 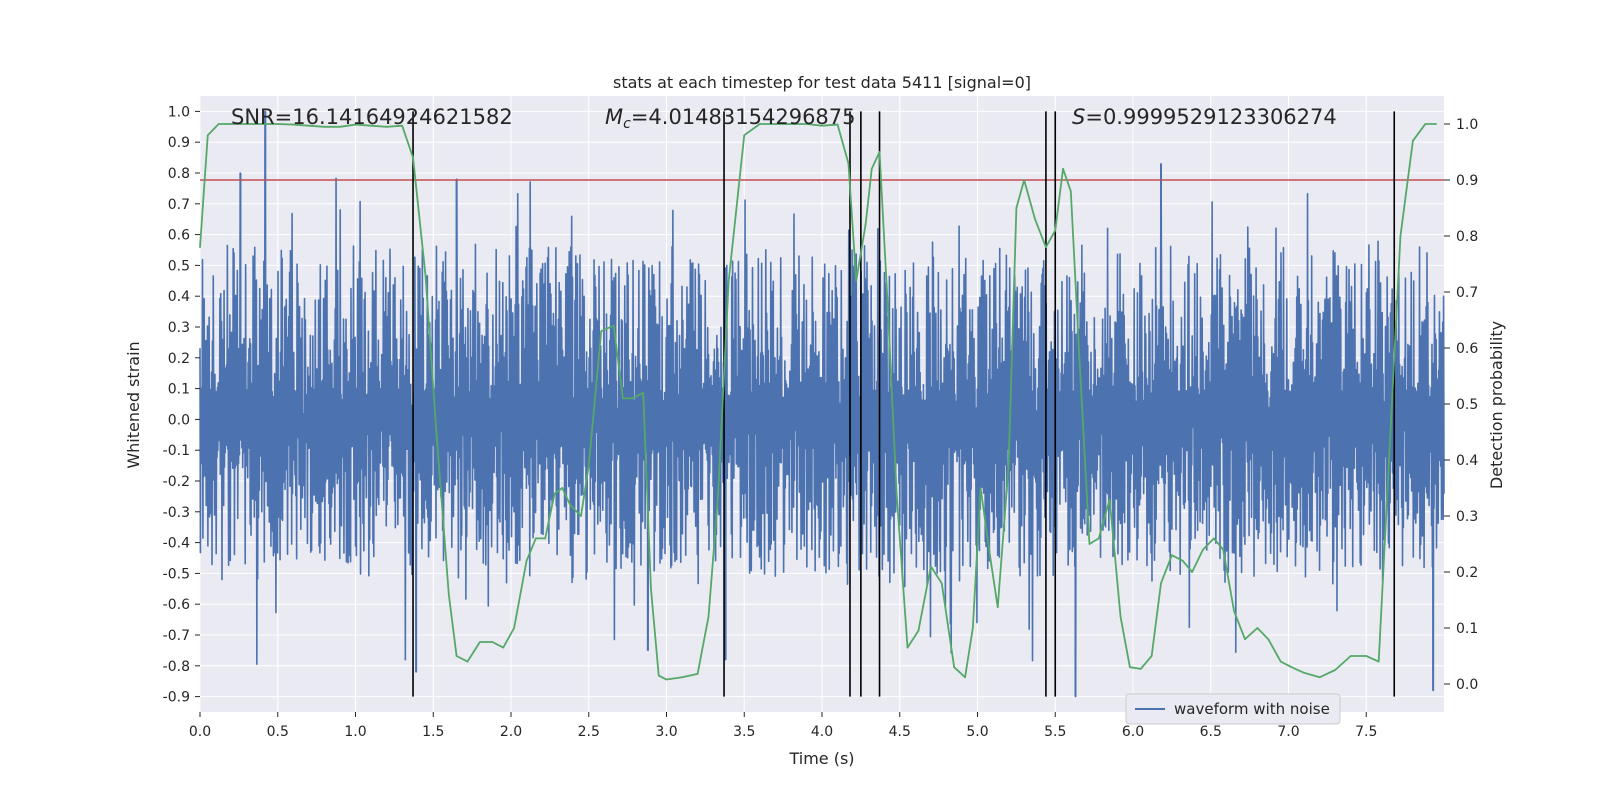 I want to click on s-annotation: S=0.9999529123306274, so click(x=1204, y=117).